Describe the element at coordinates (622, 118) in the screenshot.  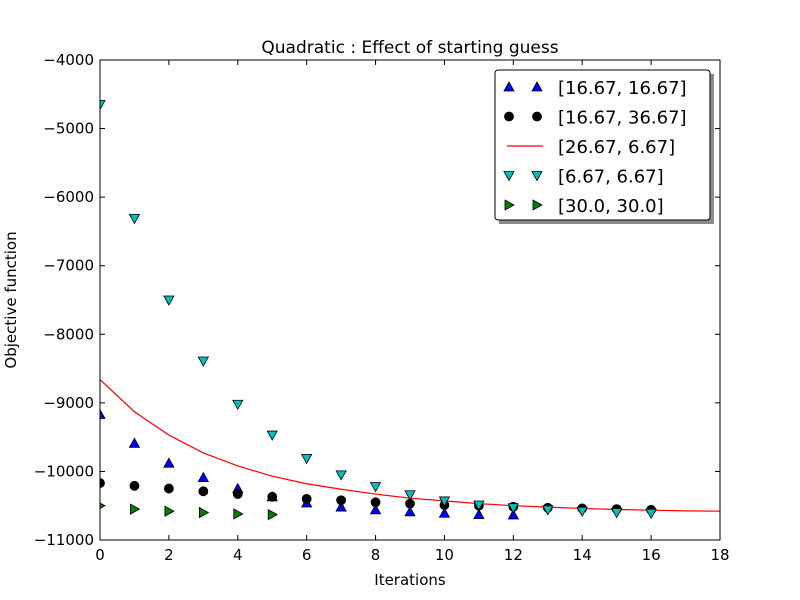
I see `legend-label: [16.67, 36.67]` at that location.